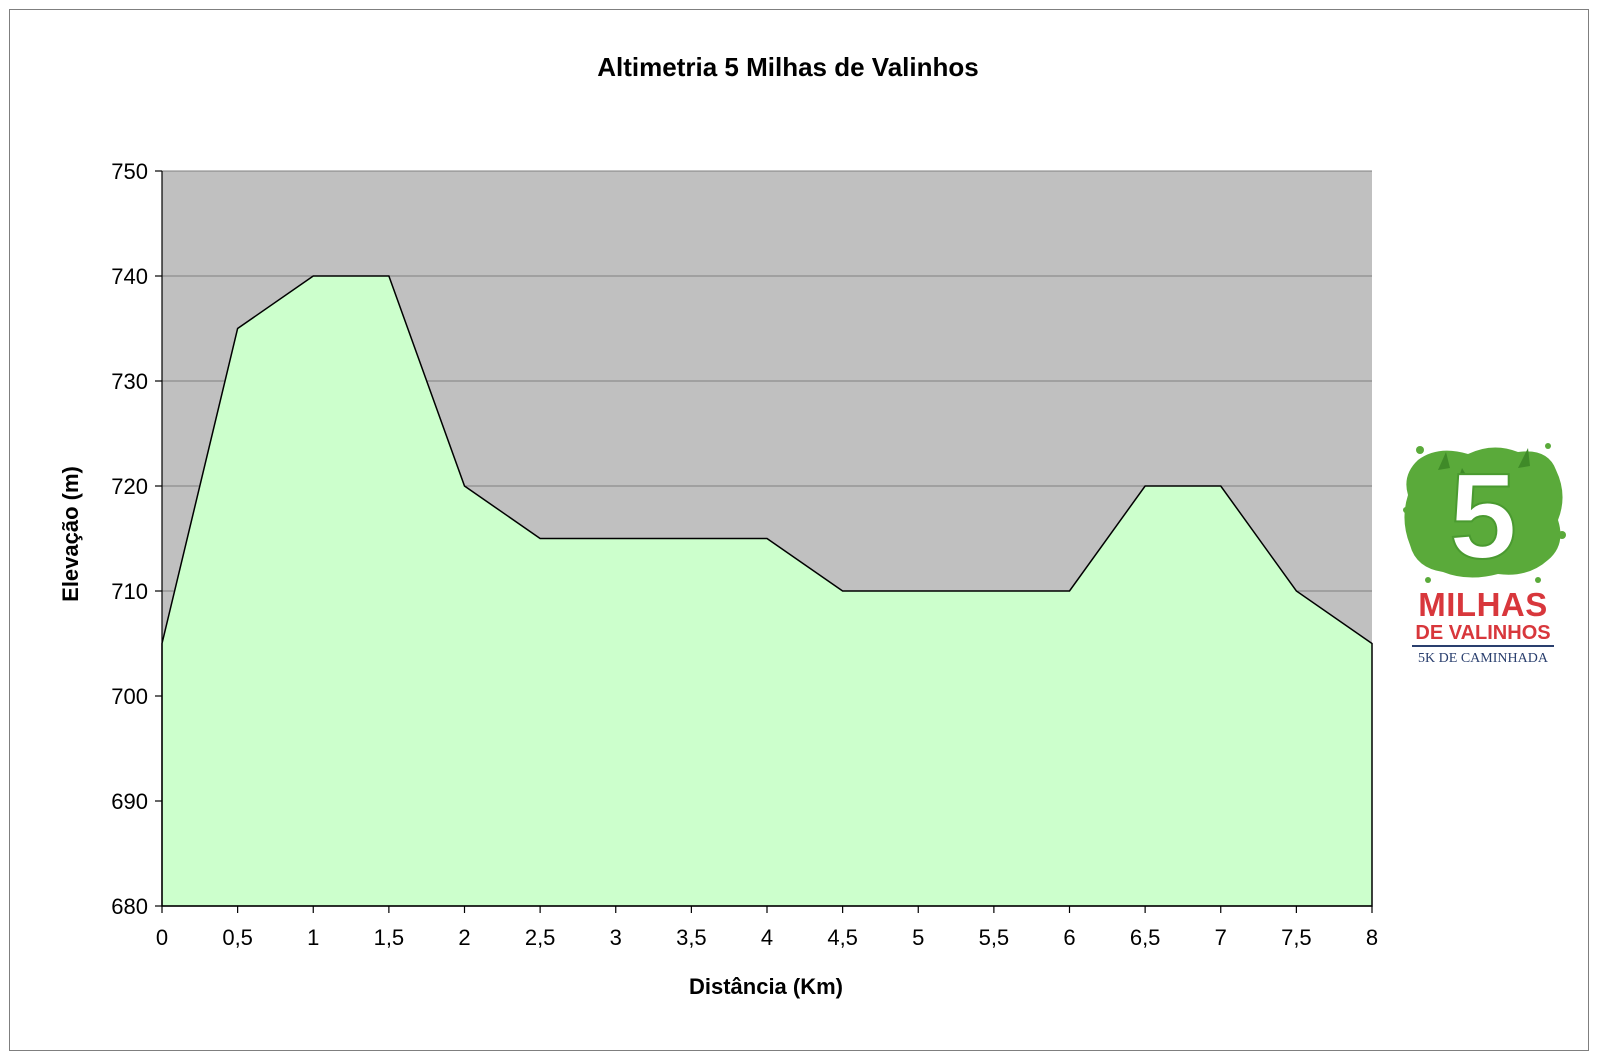  I want to click on x-axis-label: Distância (Km), so click(766, 986).